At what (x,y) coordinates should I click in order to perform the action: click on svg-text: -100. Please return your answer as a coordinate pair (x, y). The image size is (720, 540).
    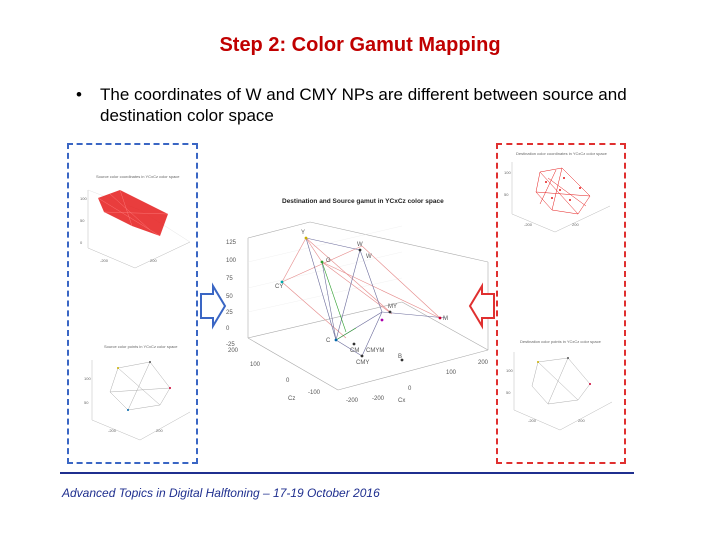
    Looking at the image, I should click on (314, 393).